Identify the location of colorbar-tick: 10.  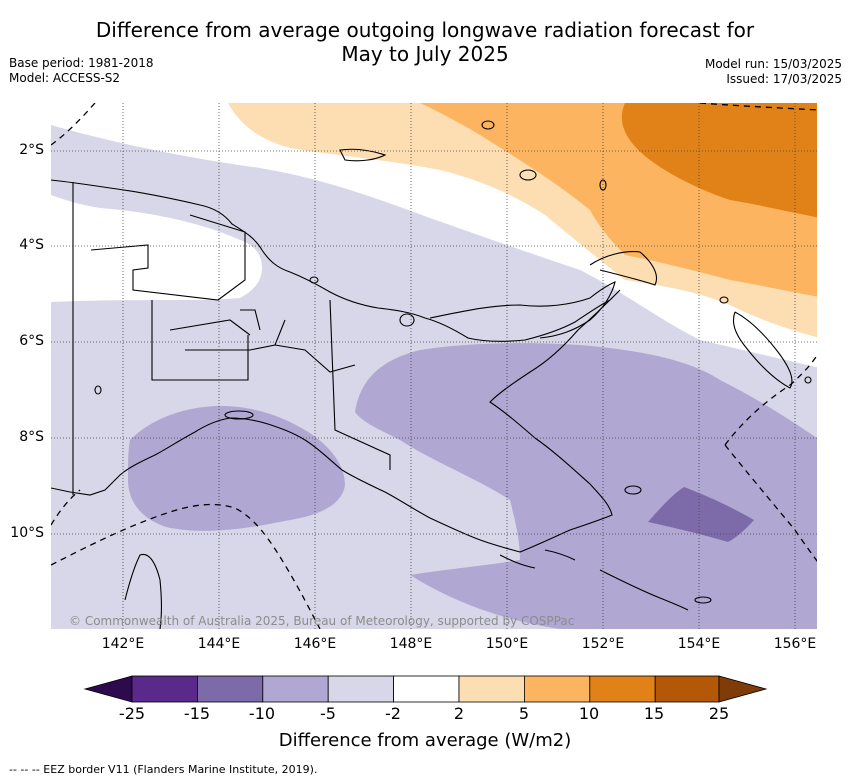
(589, 713).